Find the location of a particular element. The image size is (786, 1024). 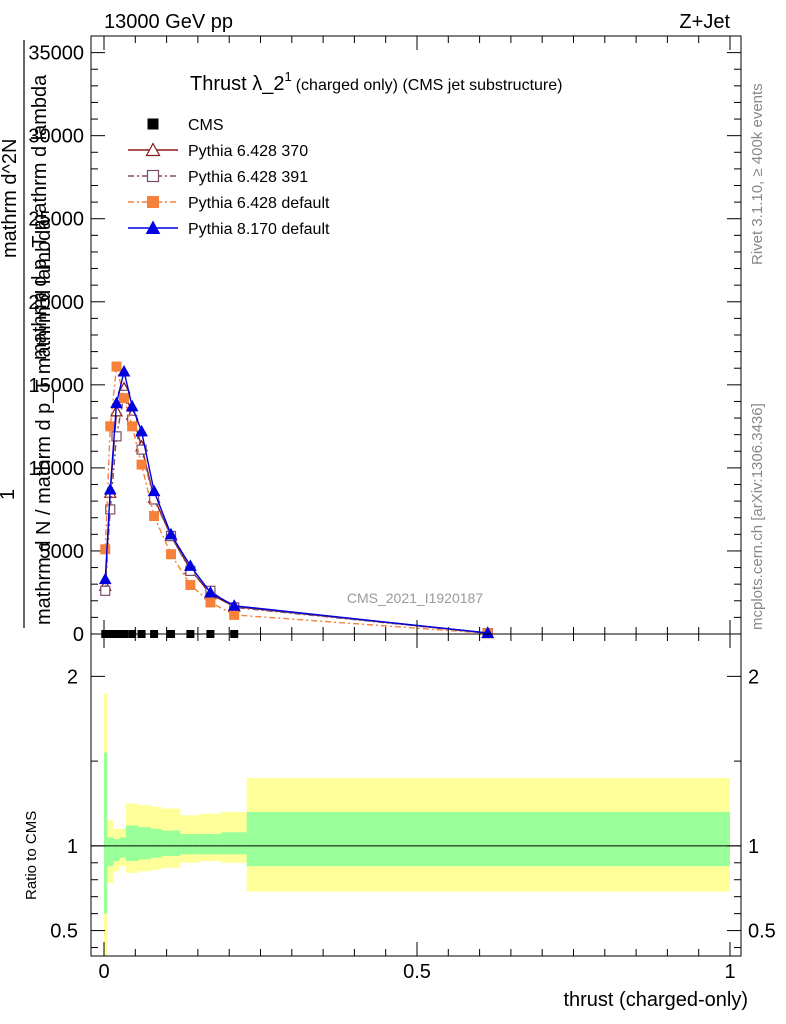

ratio-y-tick-label-right: 0.5 is located at coordinates (762, 932).